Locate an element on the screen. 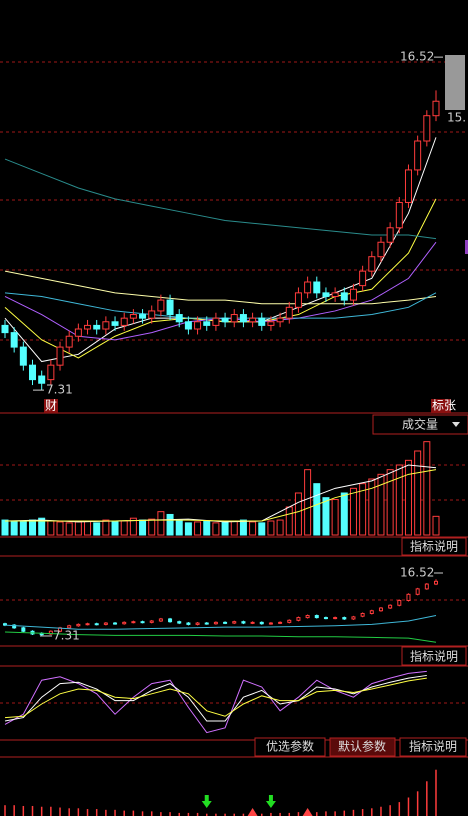 This screenshot has height=816, width=468. volume-selector is located at coordinates (420, 424).